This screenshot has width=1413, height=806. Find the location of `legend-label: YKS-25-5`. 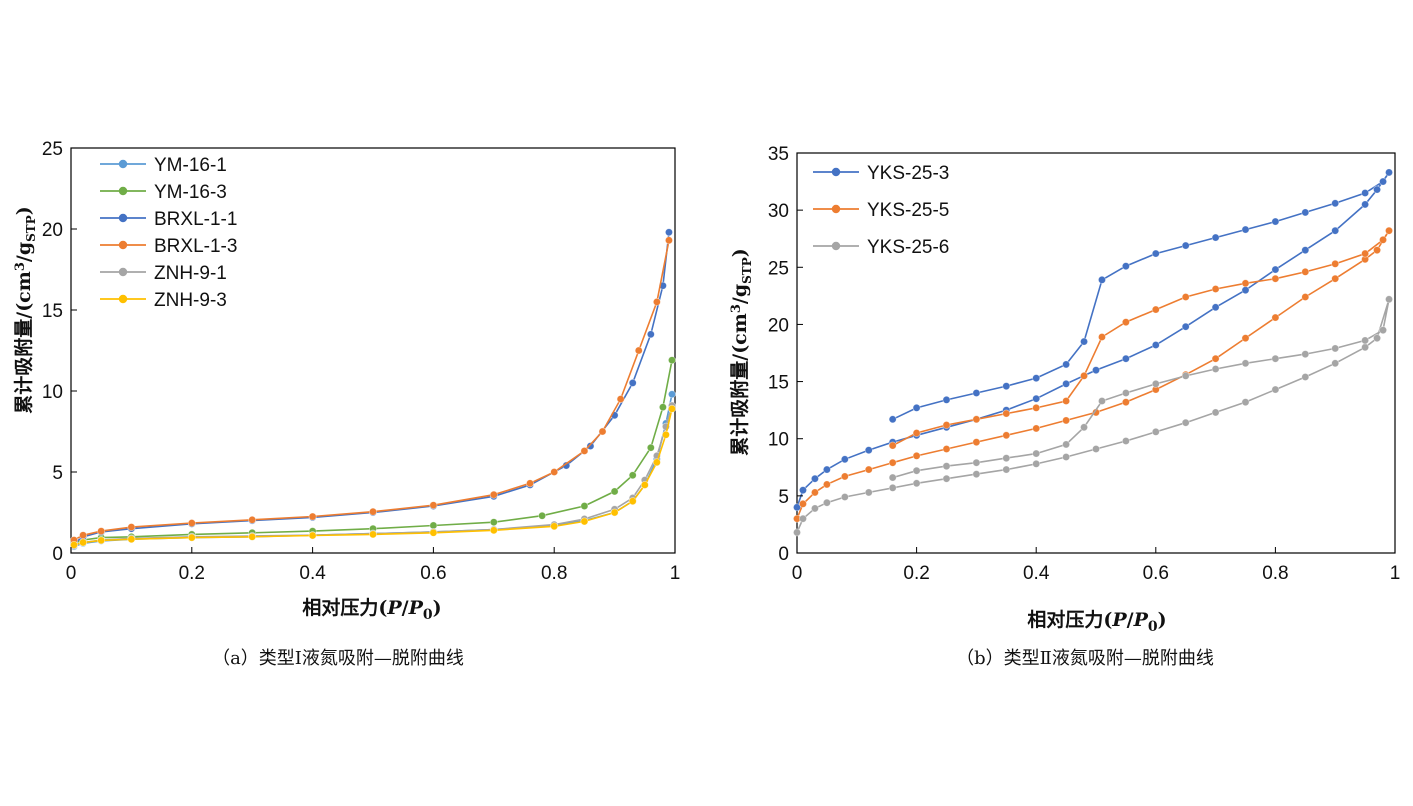

legend-label: YKS-25-5 is located at coordinates (908, 210).